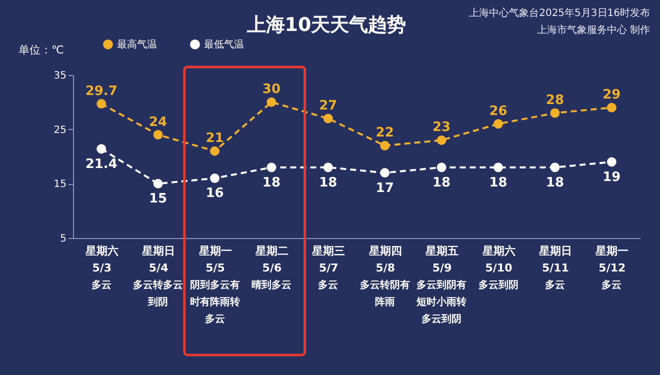 The width and height of the screenshot is (660, 375). What do you see at coordinates (326, 25) in the screenshot?
I see `chart-title: 上海10天天气趋势` at bounding box center [326, 25].